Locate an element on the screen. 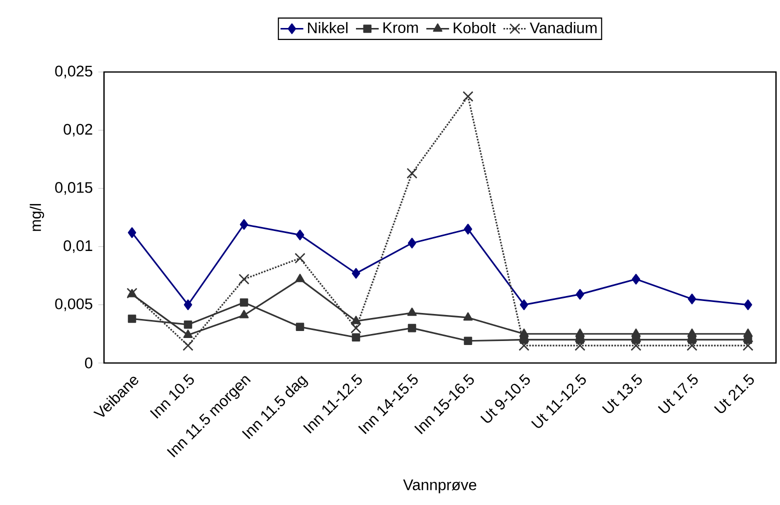  legend-label: Kobolt is located at coordinates (475, 28).